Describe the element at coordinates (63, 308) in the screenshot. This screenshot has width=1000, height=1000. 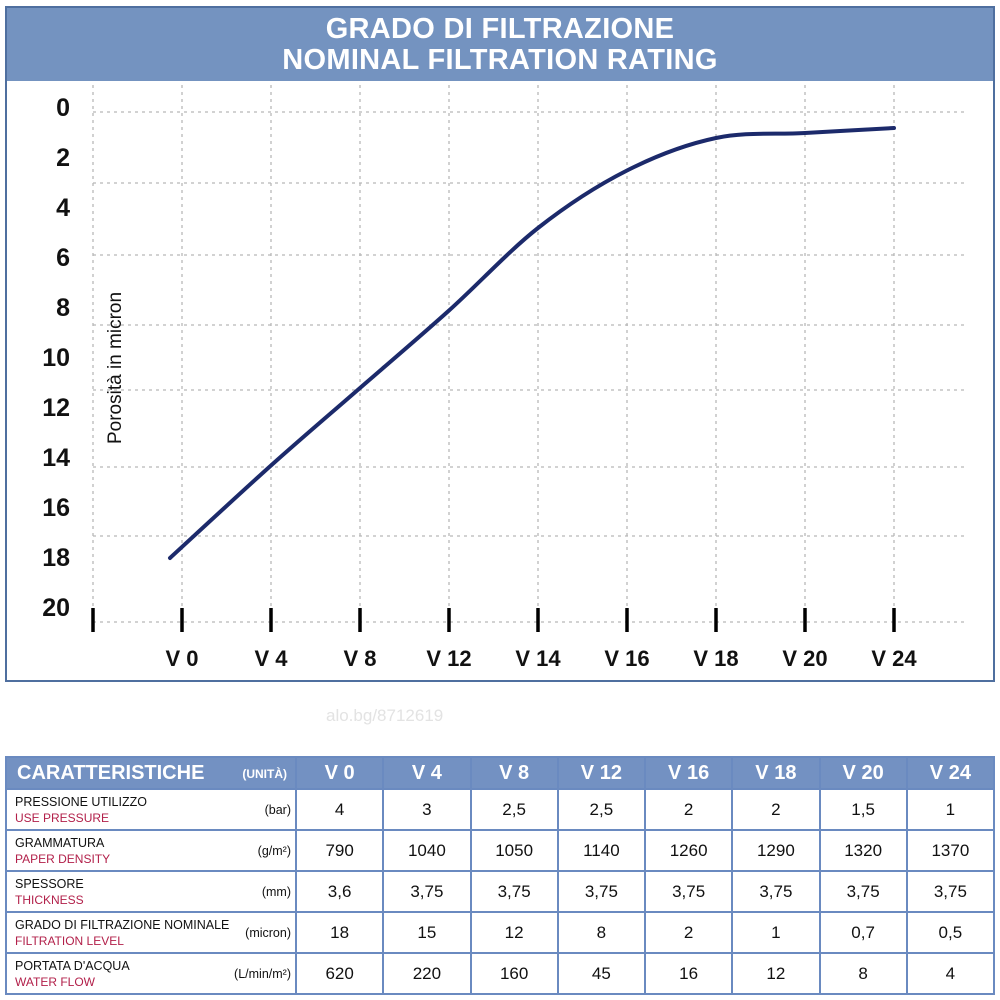
I see `y-tick-label: 8` at that location.